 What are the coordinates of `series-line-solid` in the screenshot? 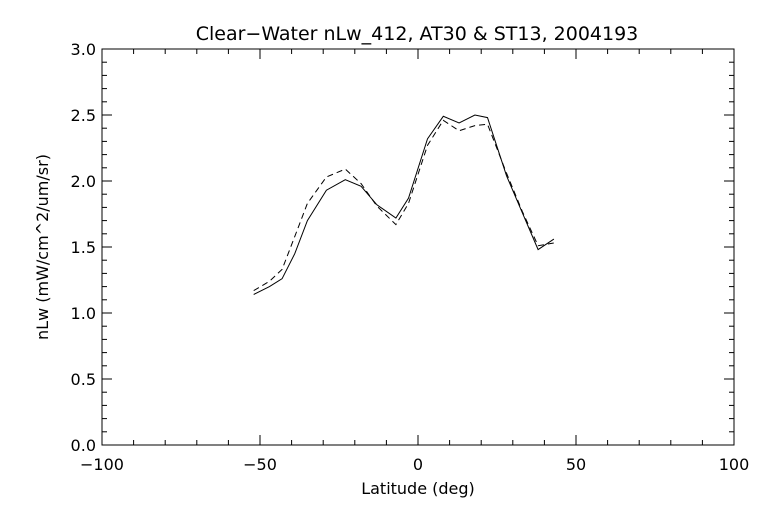 It's located at (404, 204).